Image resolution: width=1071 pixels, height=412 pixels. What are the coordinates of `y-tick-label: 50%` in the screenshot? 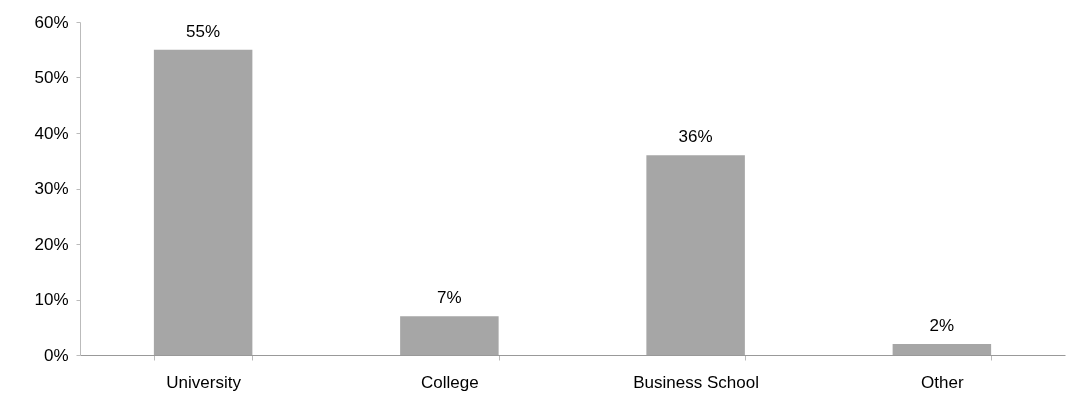 It's located at (51, 77).